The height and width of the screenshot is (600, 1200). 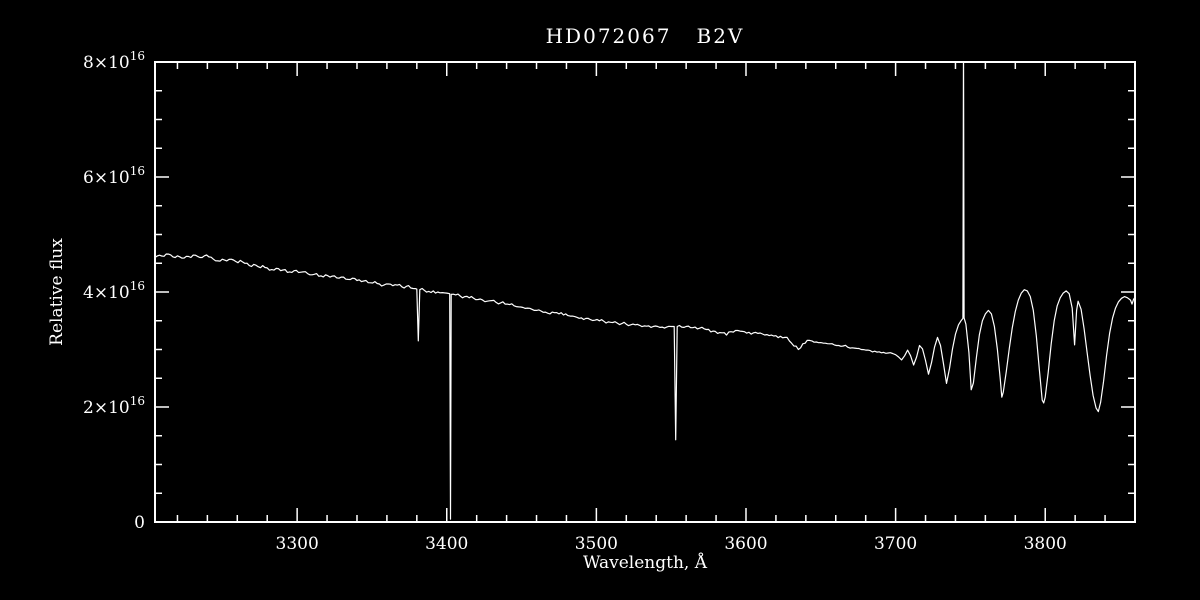 What do you see at coordinates (895, 544) in the screenshot?
I see `x-tick-label: 3700` at bounding box center [895, 544].